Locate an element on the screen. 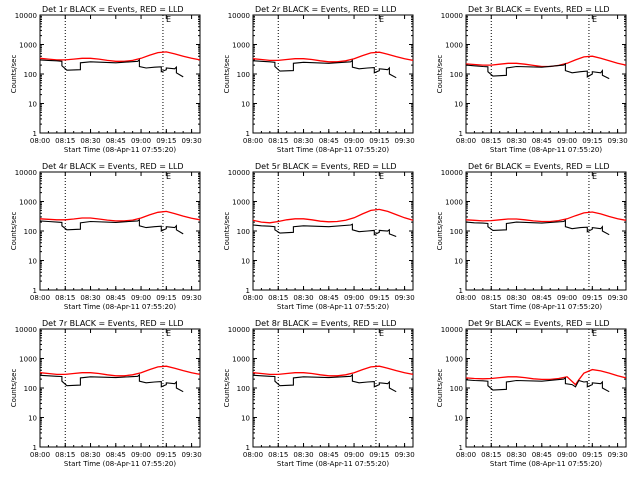 The height and width of the screenshot is (480, 640). panel-title: Det 1r BLACK = Events, RED = LLD is located at coordinates (113, 9).